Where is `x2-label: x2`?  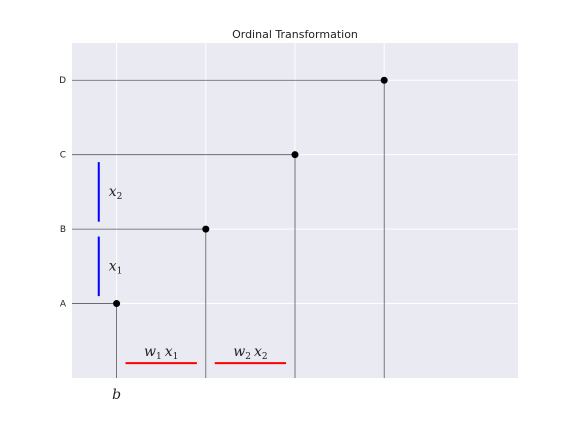 x2-label: x2 is located at coordinates (116, 193).